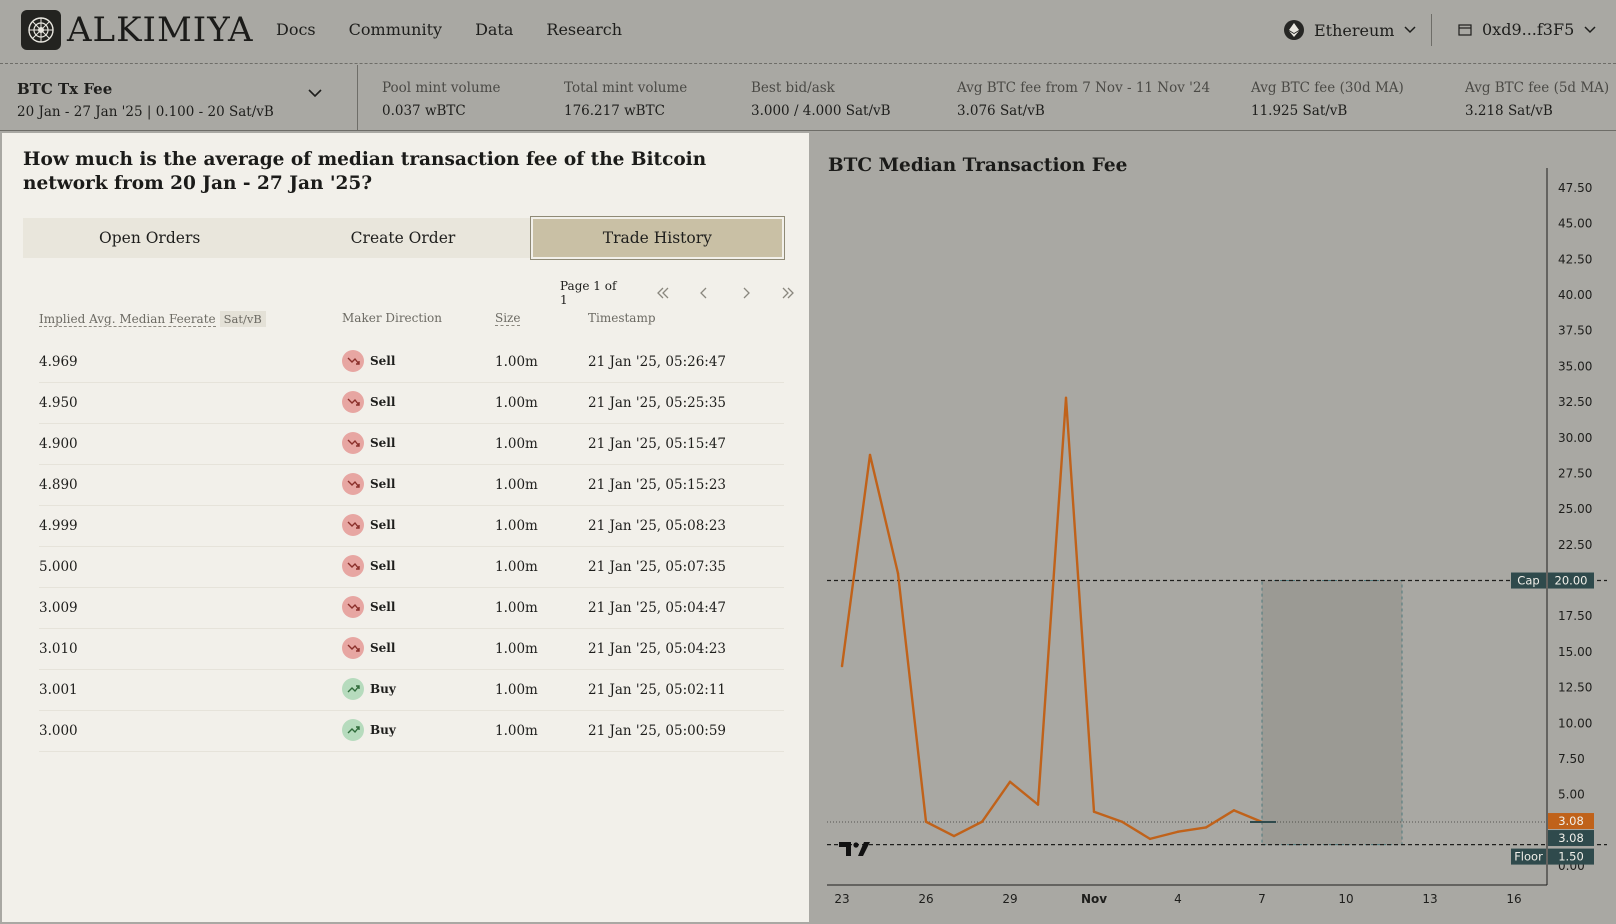 The image size is (1616, 924). I want to click on y-tick-label: 30.00, so click(1575, 438).